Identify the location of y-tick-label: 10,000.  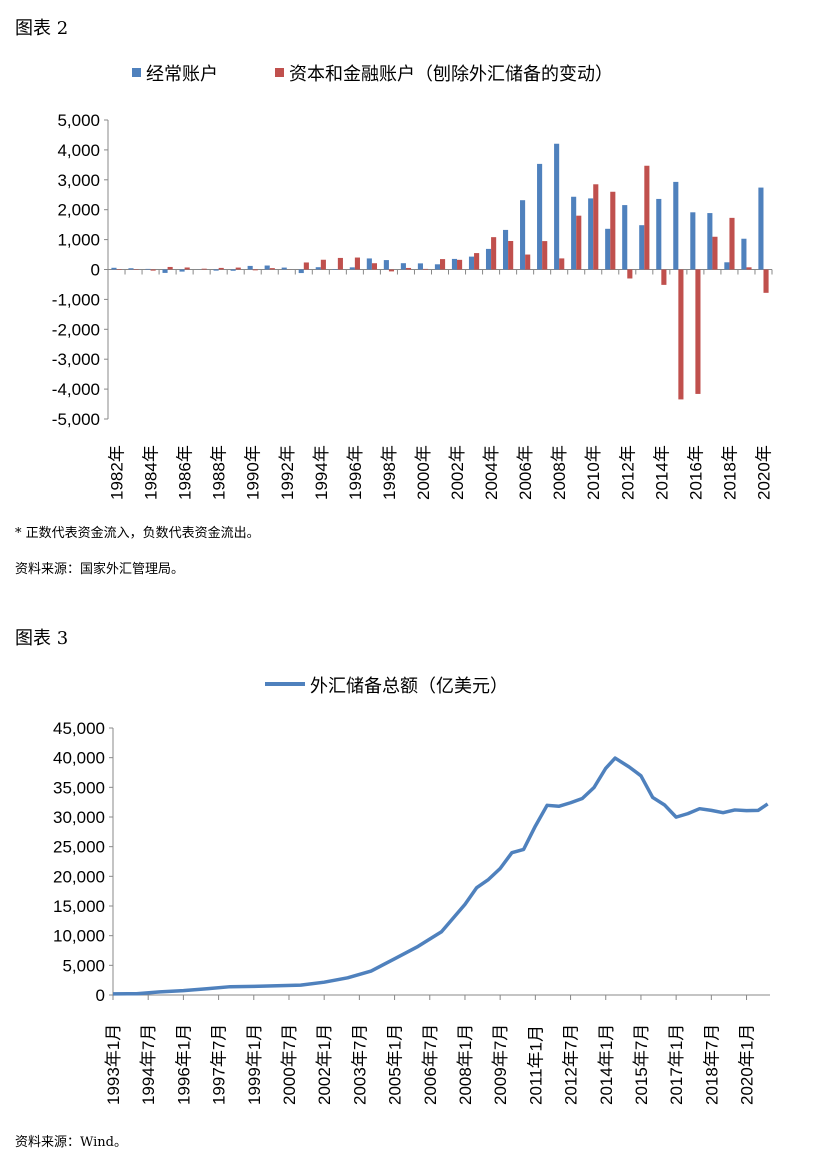
(79, 936).